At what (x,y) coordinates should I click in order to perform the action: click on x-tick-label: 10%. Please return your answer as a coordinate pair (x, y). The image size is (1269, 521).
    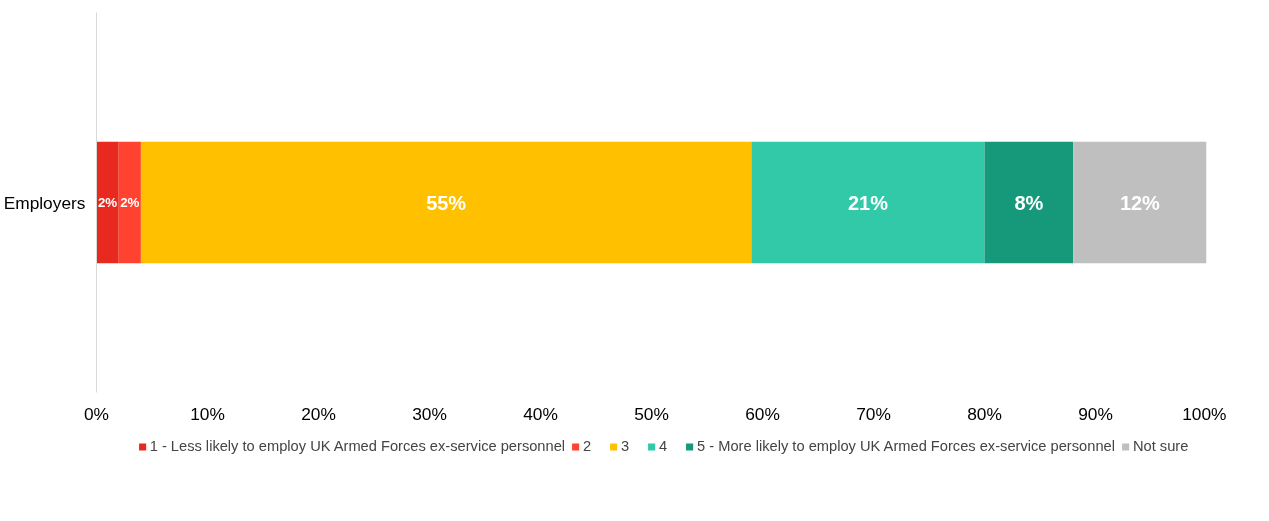
    Looking at the image, I should click on (207, 413).